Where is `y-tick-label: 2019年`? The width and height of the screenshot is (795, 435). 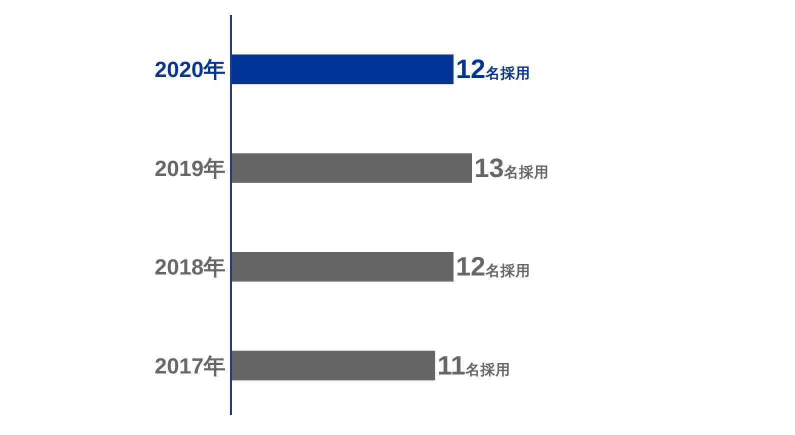 y-tick-label: 2019年 is located at coordinates (190, 168).